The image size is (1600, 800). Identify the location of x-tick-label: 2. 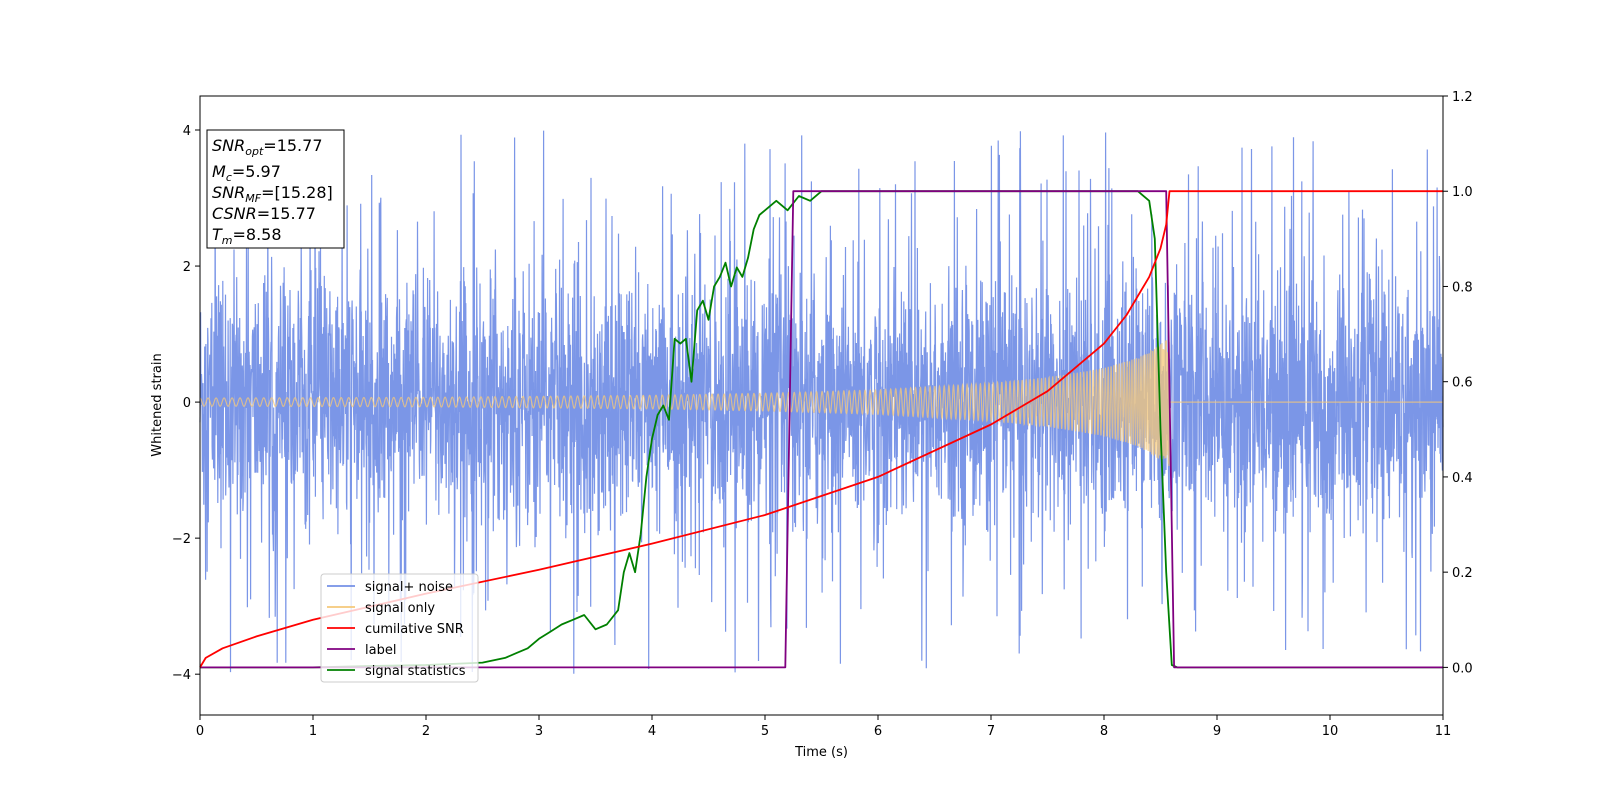
(426, 731).